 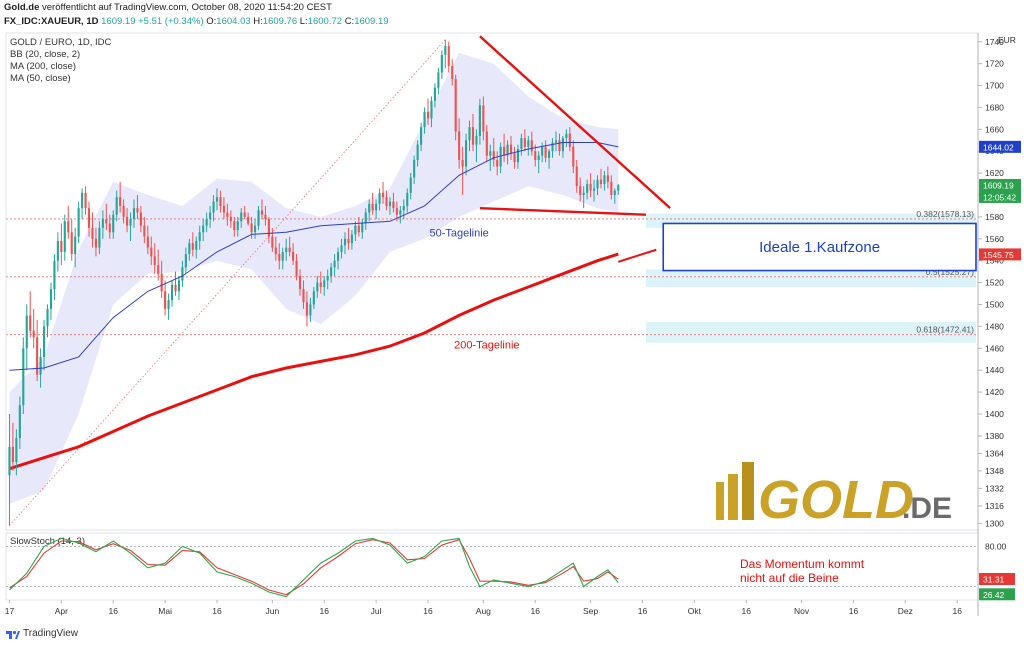 I want to click on tradingview-label: TradingView, so click(x=51, y=633).